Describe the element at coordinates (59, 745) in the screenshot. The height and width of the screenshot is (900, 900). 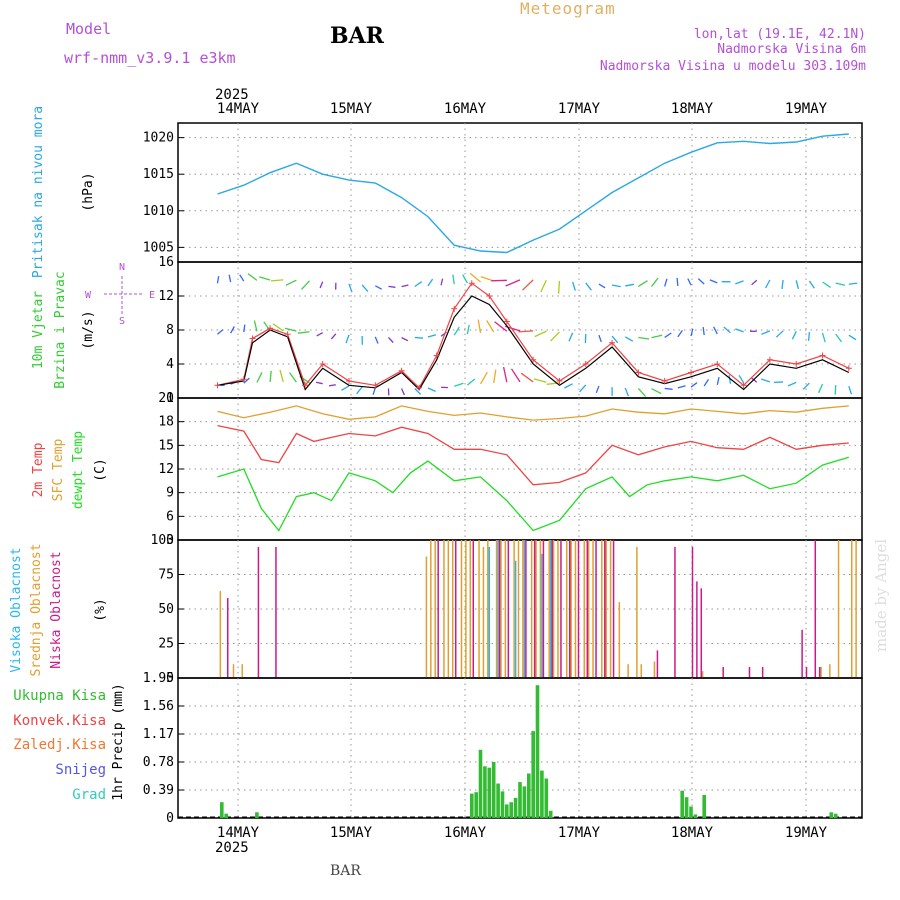
I see `precip-legend-2: Zaledj.Kisa` at that location.